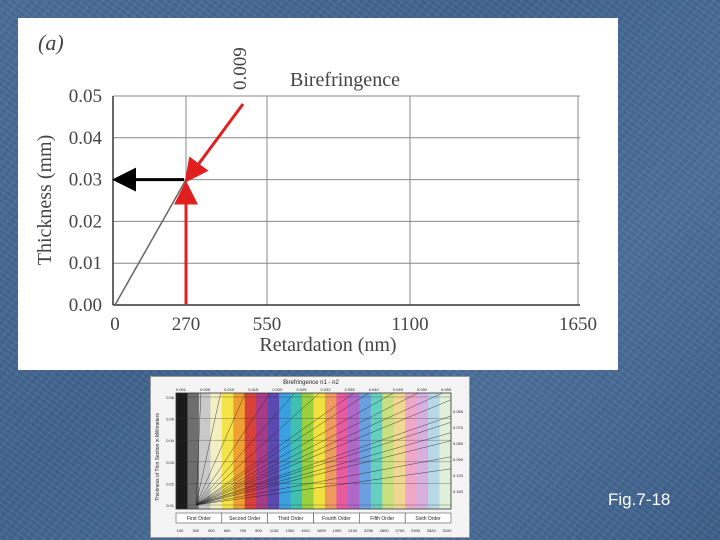  What do you see at coordinates (416, 530) in the screenshot?
I see `bottom-tick-label: 2900` at bounding box center [416, 530].